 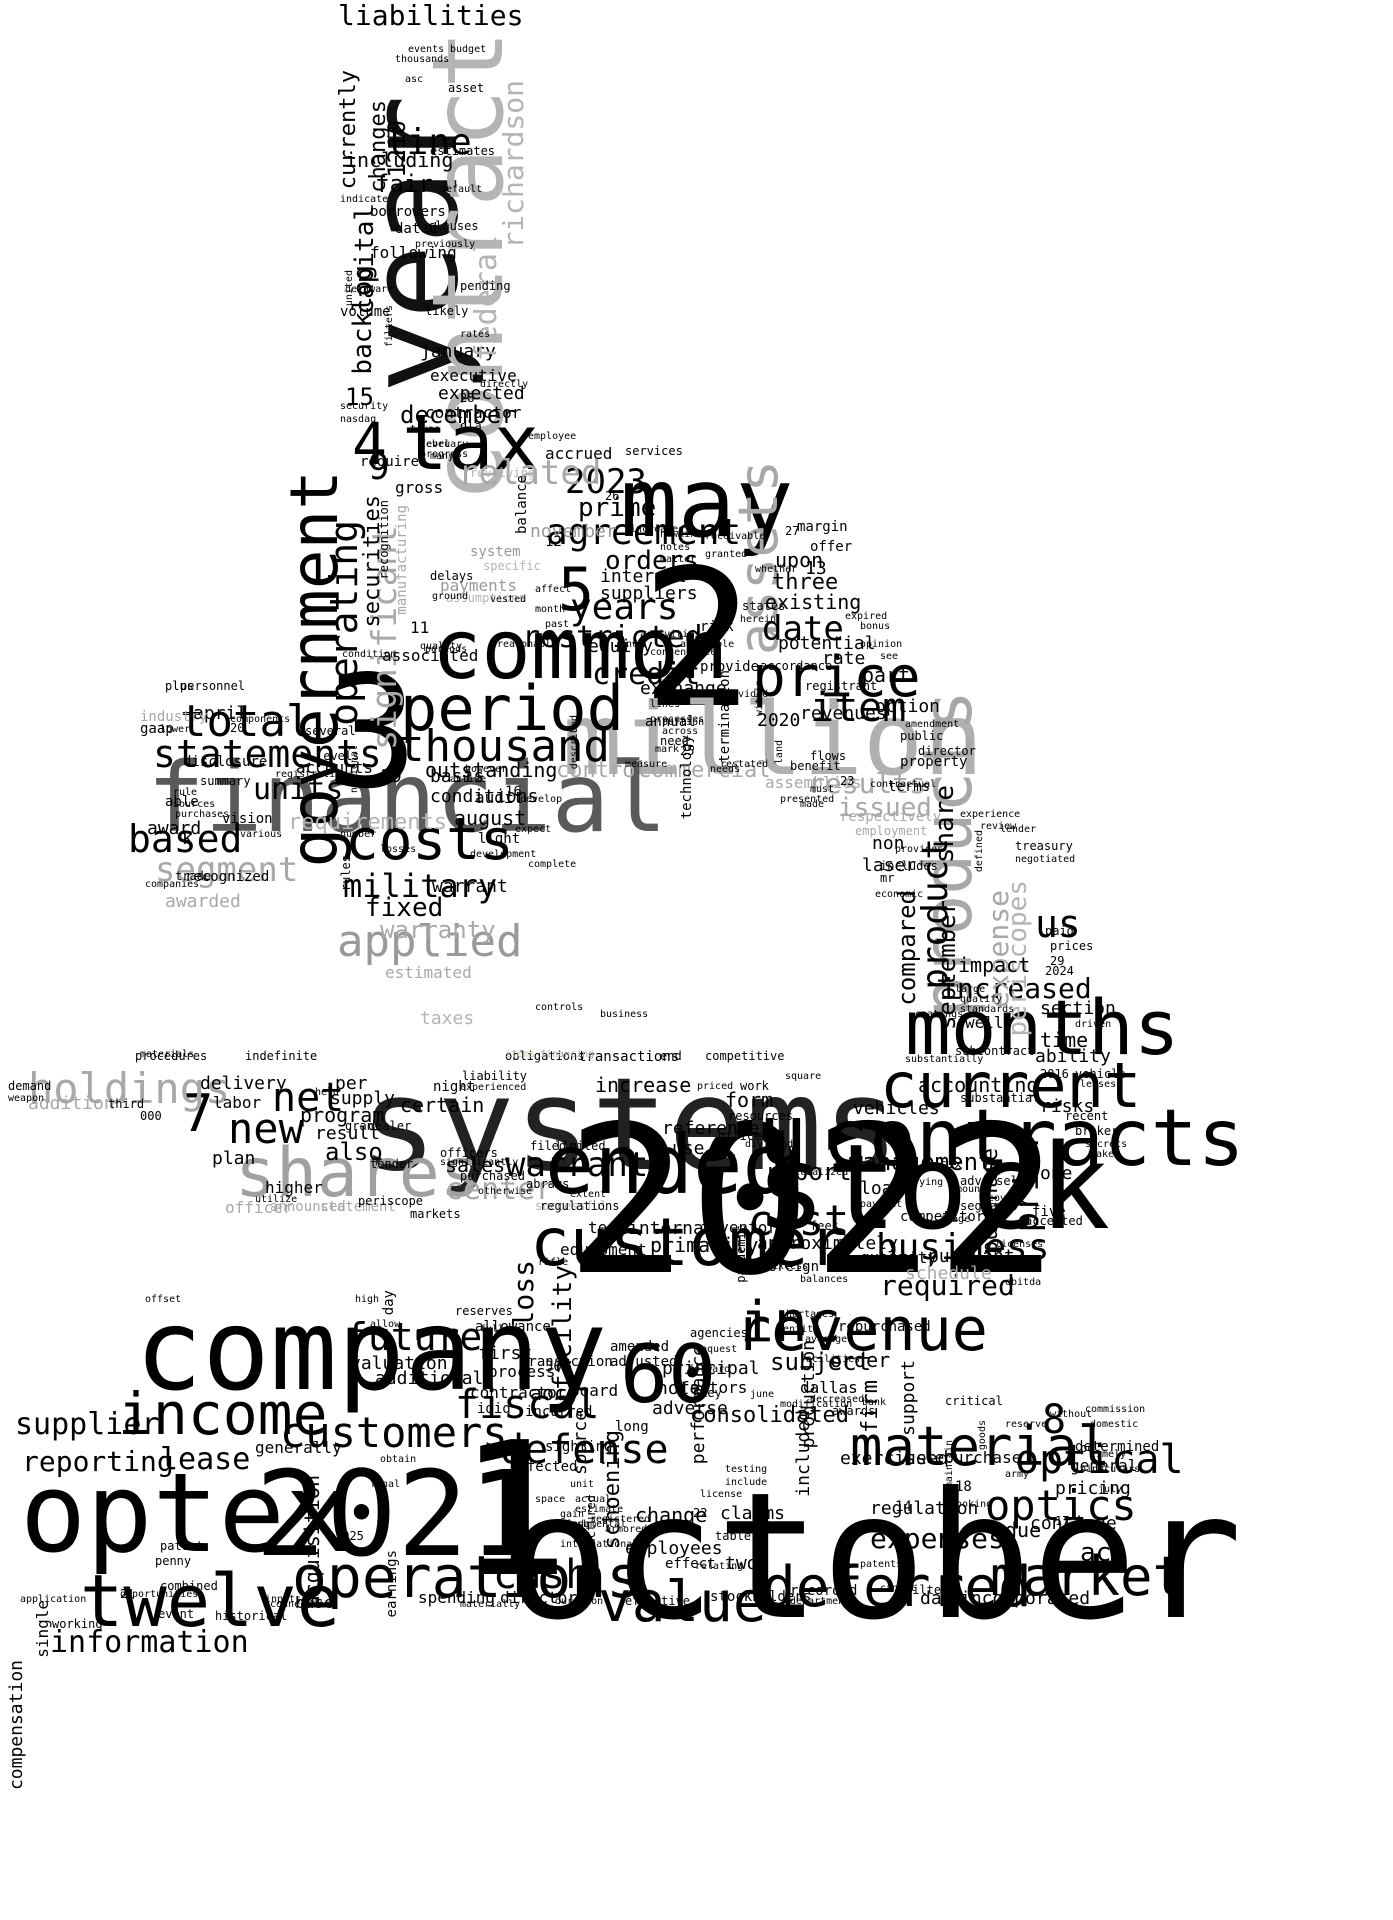 I want to click on word-performance: performance, so click(x=698, y=1405).